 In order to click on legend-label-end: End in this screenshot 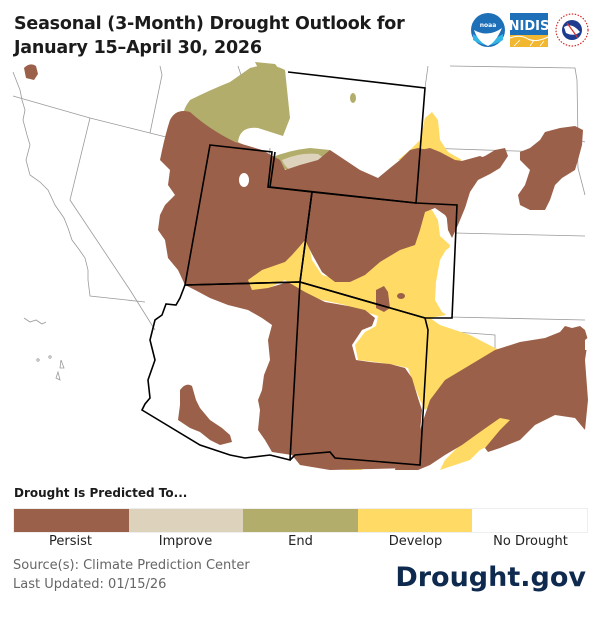, I will do `click(300, 541)`.